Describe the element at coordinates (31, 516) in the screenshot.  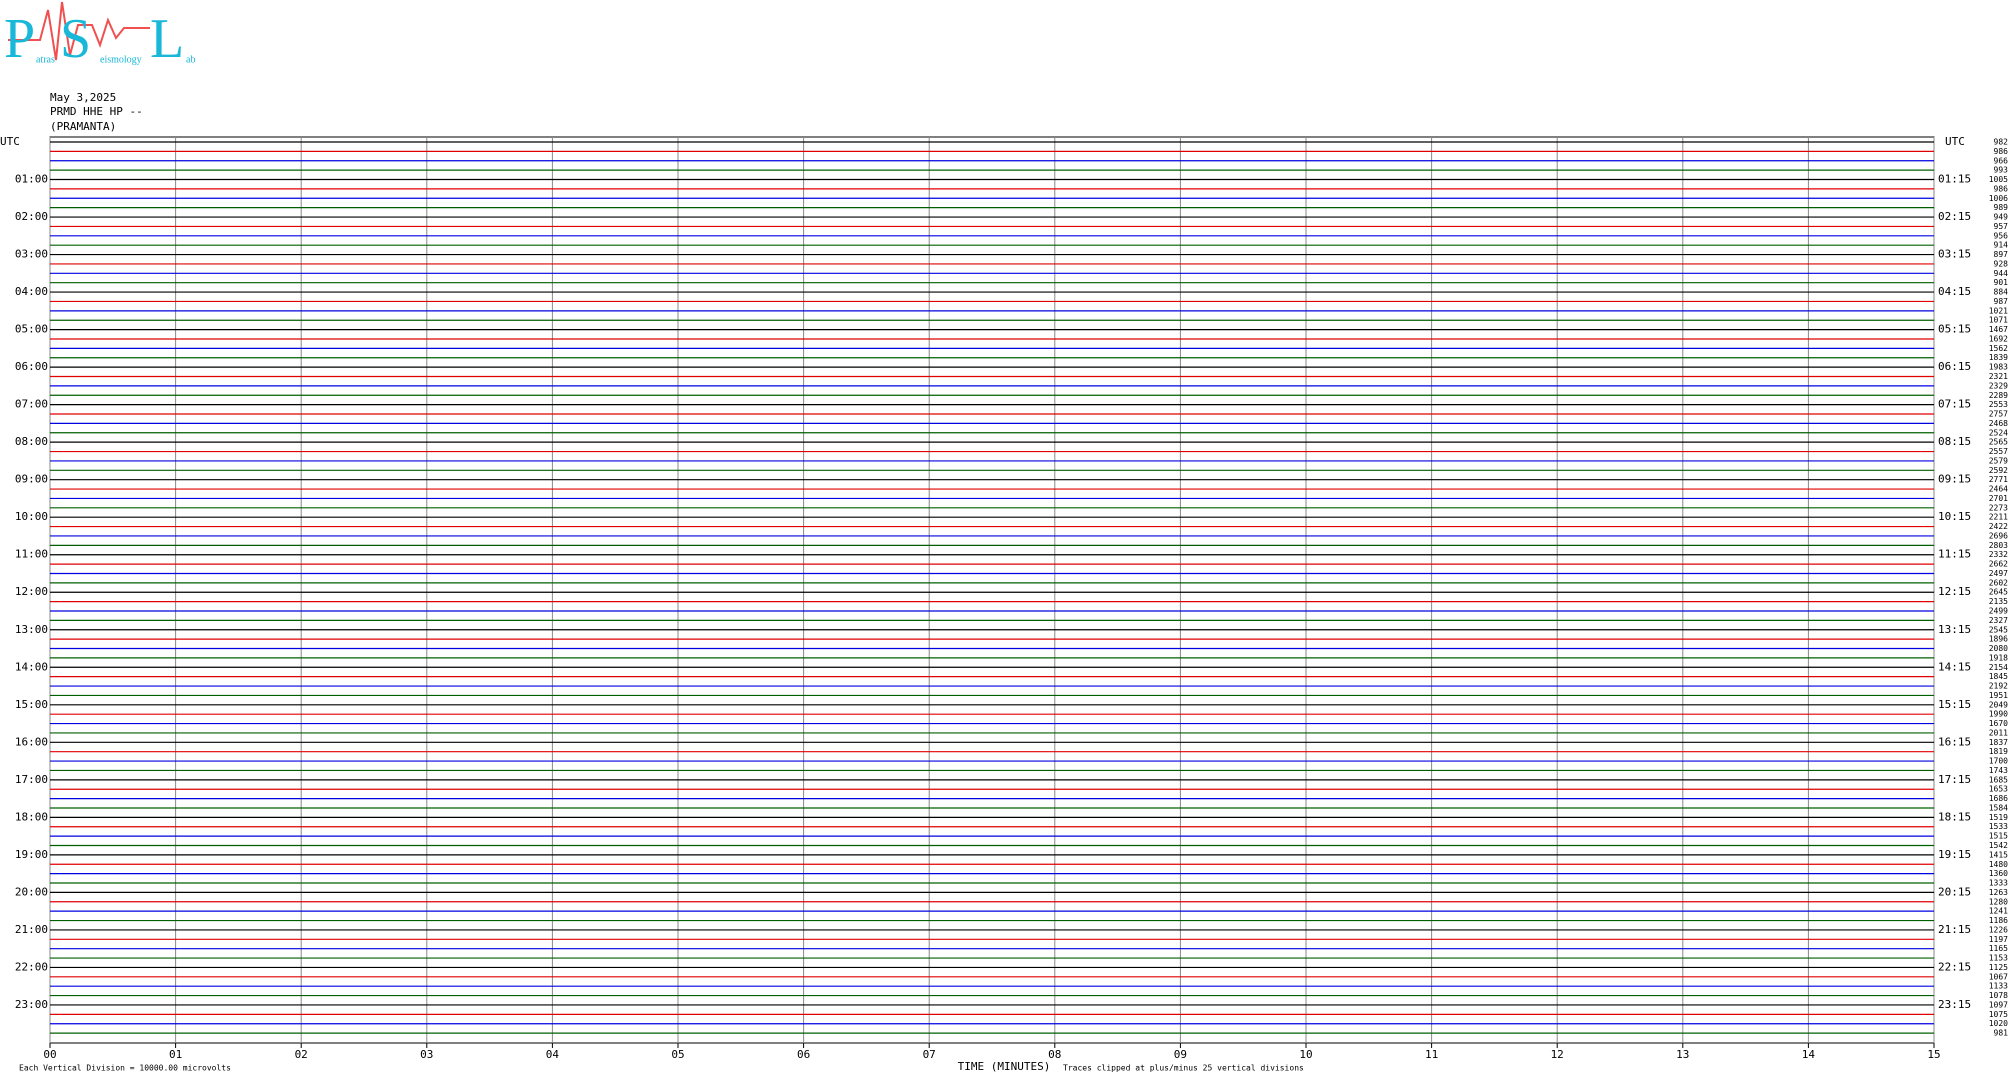
I see `hour-label: 10:00` at that location.